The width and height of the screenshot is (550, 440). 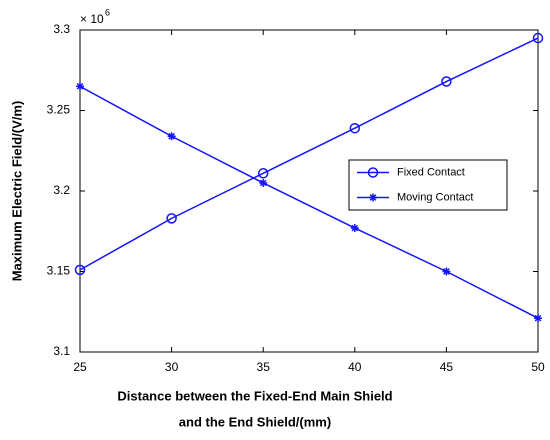 I want to click on y-tick-label: 3.3, so click(x=61, y=29).